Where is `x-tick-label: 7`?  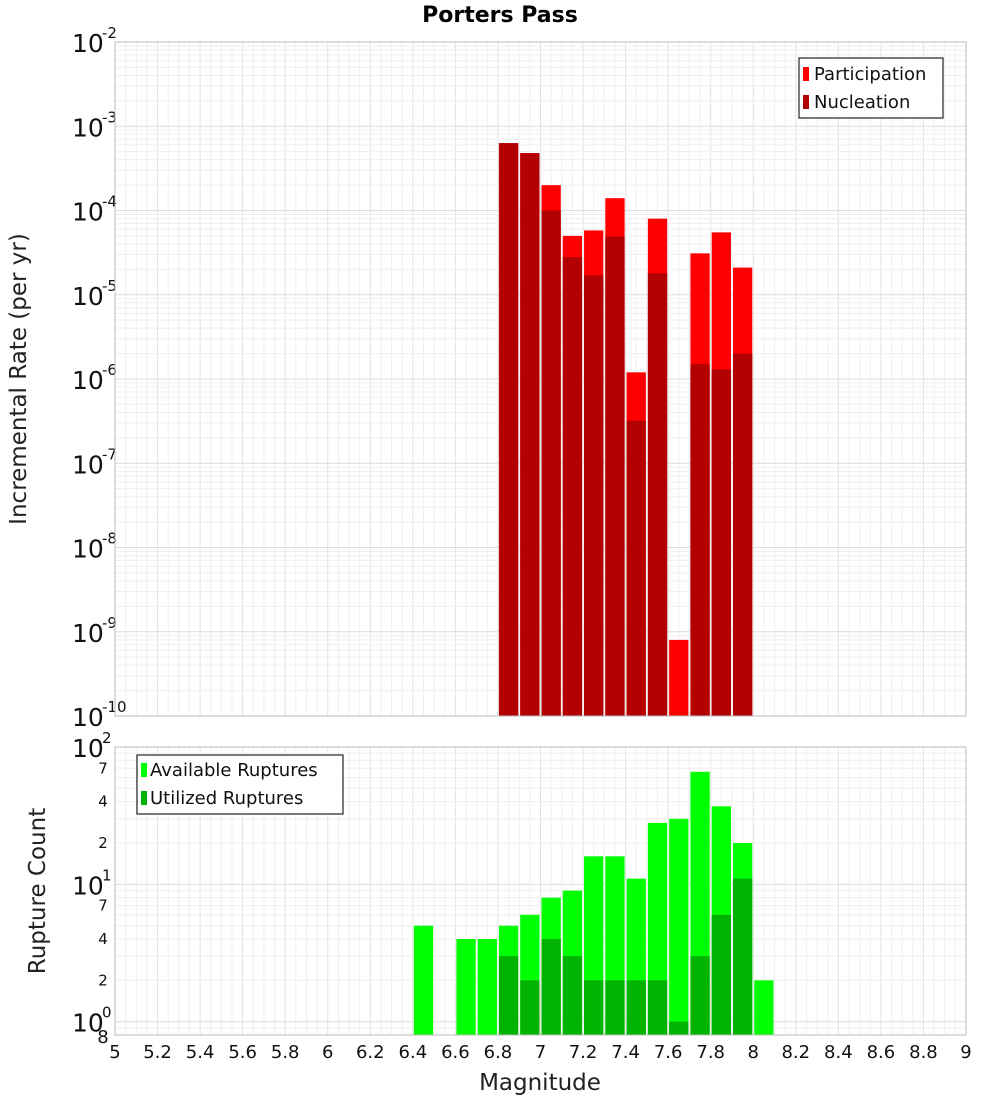
x-tick-label: 7 is located at coordinates (540, 1052).